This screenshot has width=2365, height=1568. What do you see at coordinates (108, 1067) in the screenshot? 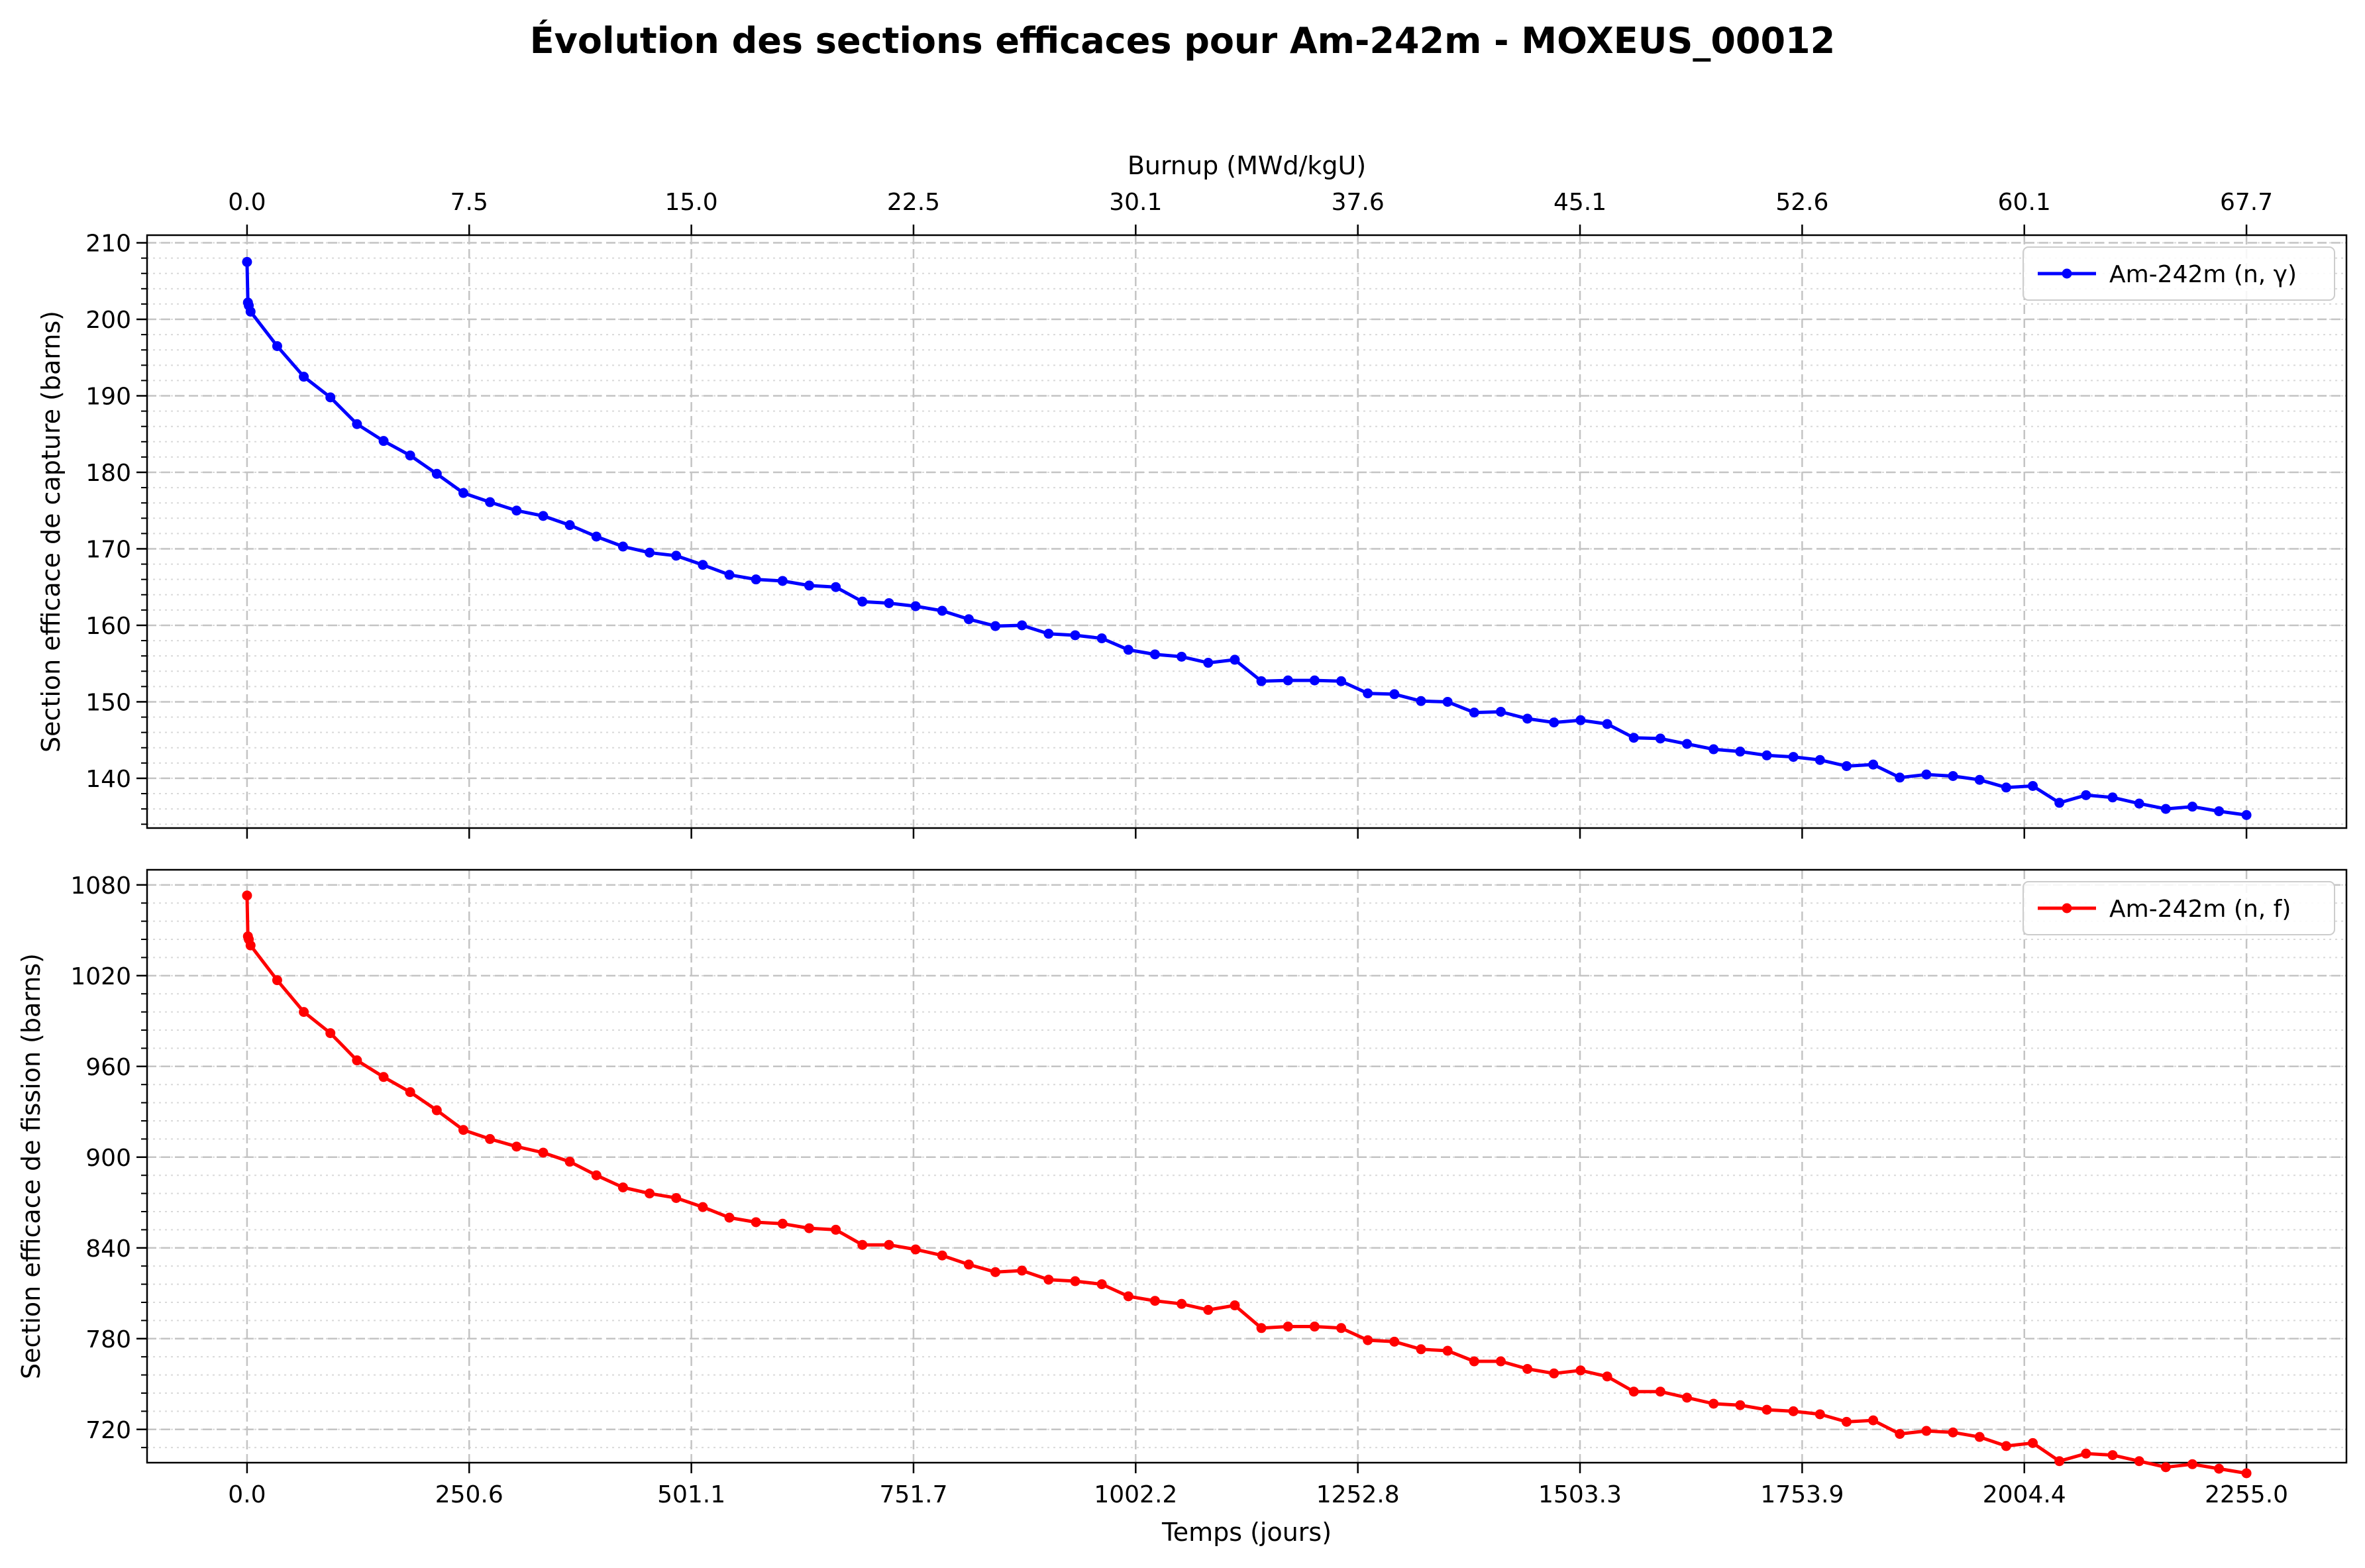
I see `y-tick-label: 960` at bounding box center [108, 1067].